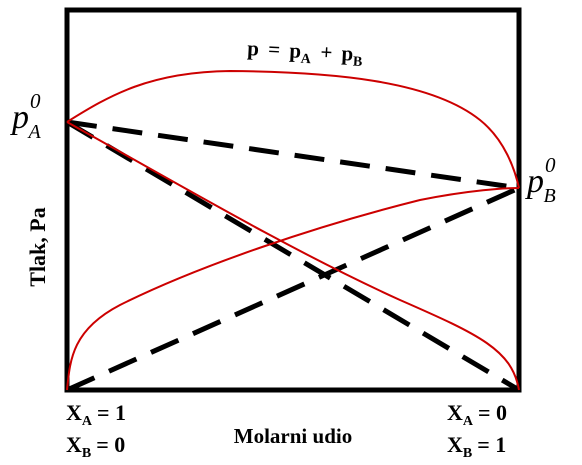 The image size is (582, 465). I want to click on right-xB-label: XB = 1, so click(476, 446).